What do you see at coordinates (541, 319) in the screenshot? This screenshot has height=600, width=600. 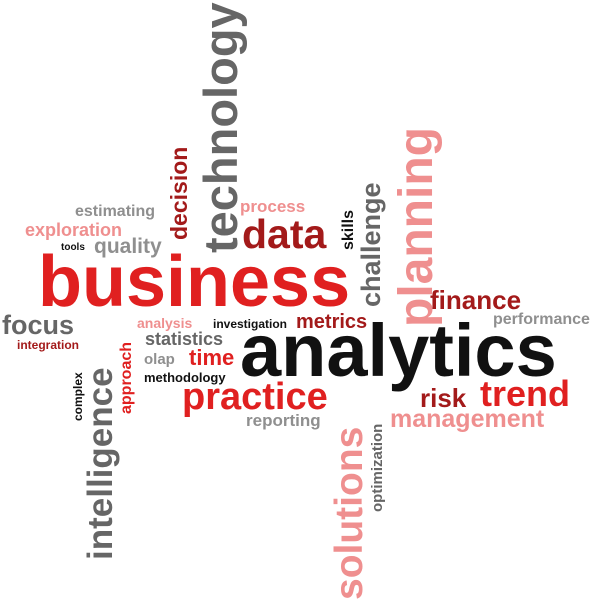 I see `word-performance: performance` at bounding box center [541, 319].